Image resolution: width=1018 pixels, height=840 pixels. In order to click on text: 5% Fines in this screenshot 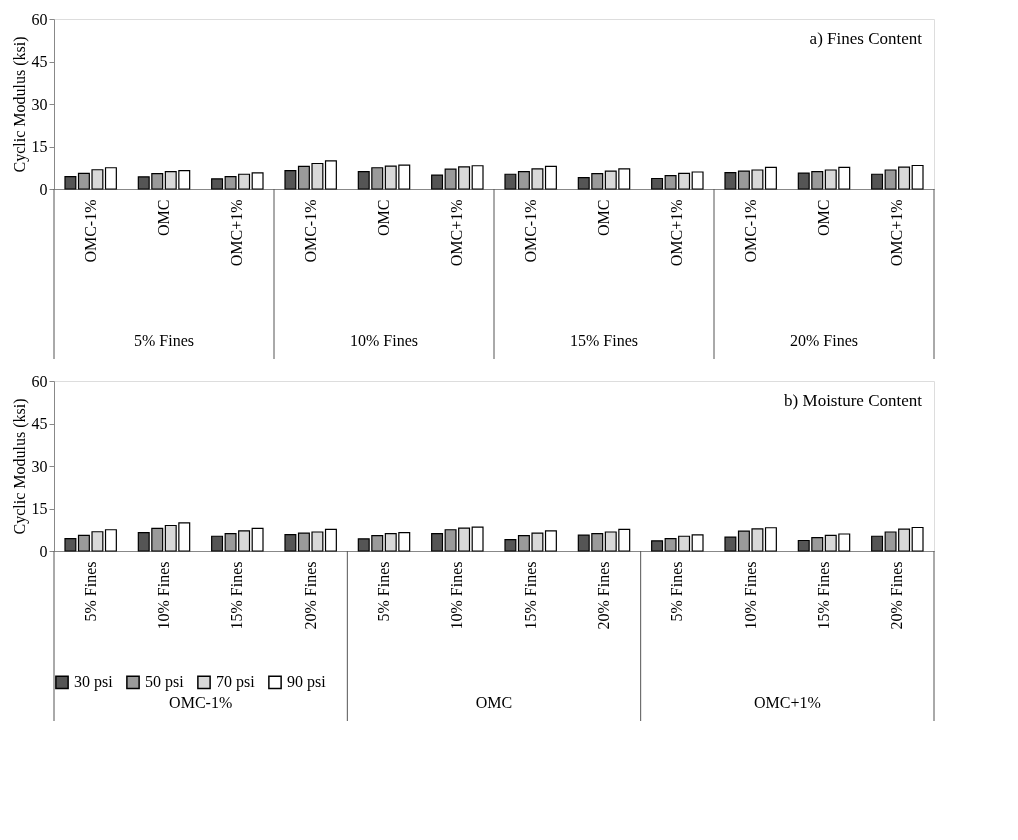, I will do `click(164, 340)`.